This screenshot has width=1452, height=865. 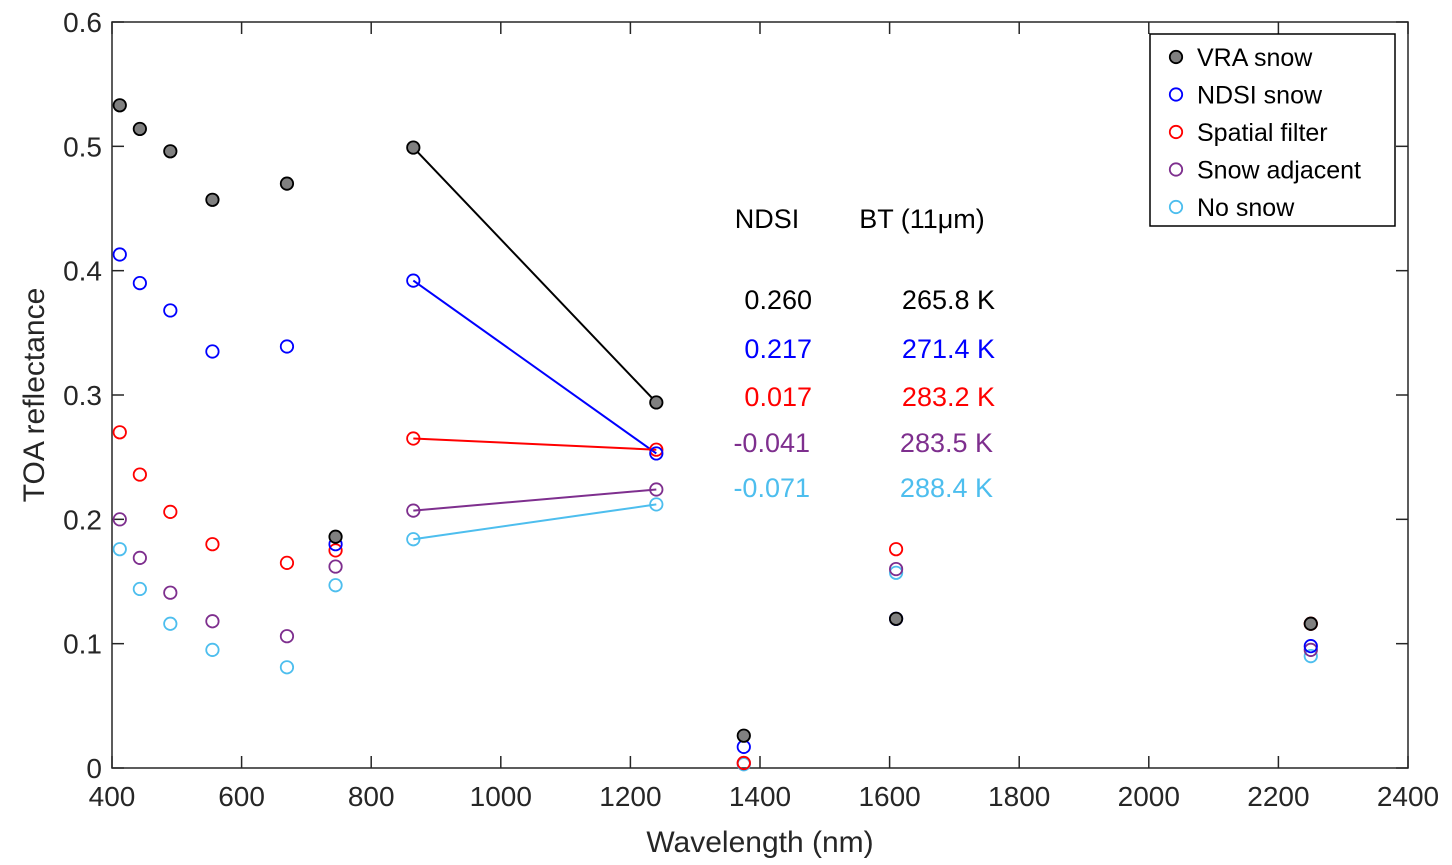 I want to click on bt-value: 283.5 K, so click(x=946, y=443).